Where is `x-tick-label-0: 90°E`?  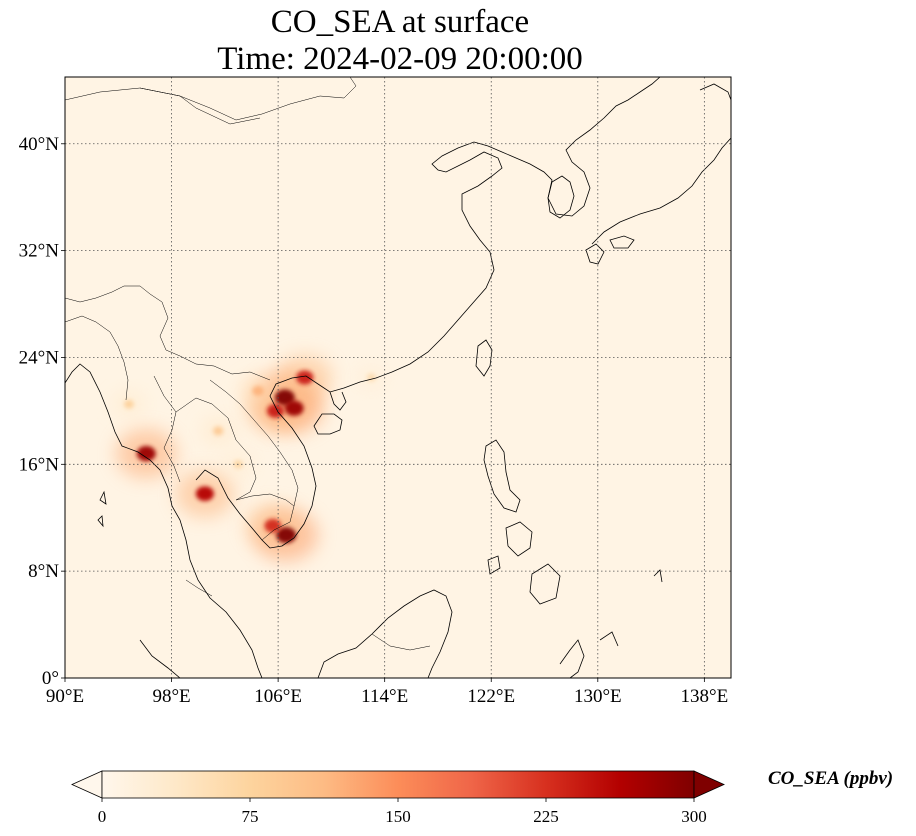
x-tick-label-0: 90°E is located at coordinates (65, 696).